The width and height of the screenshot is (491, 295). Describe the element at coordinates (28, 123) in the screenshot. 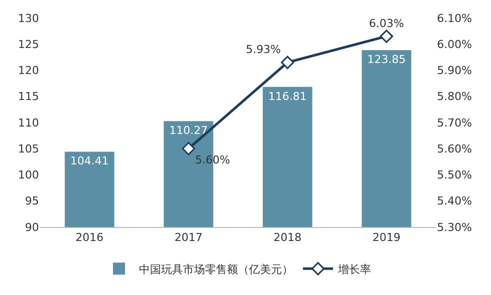

I see `y-tick-label: 110` at that location.